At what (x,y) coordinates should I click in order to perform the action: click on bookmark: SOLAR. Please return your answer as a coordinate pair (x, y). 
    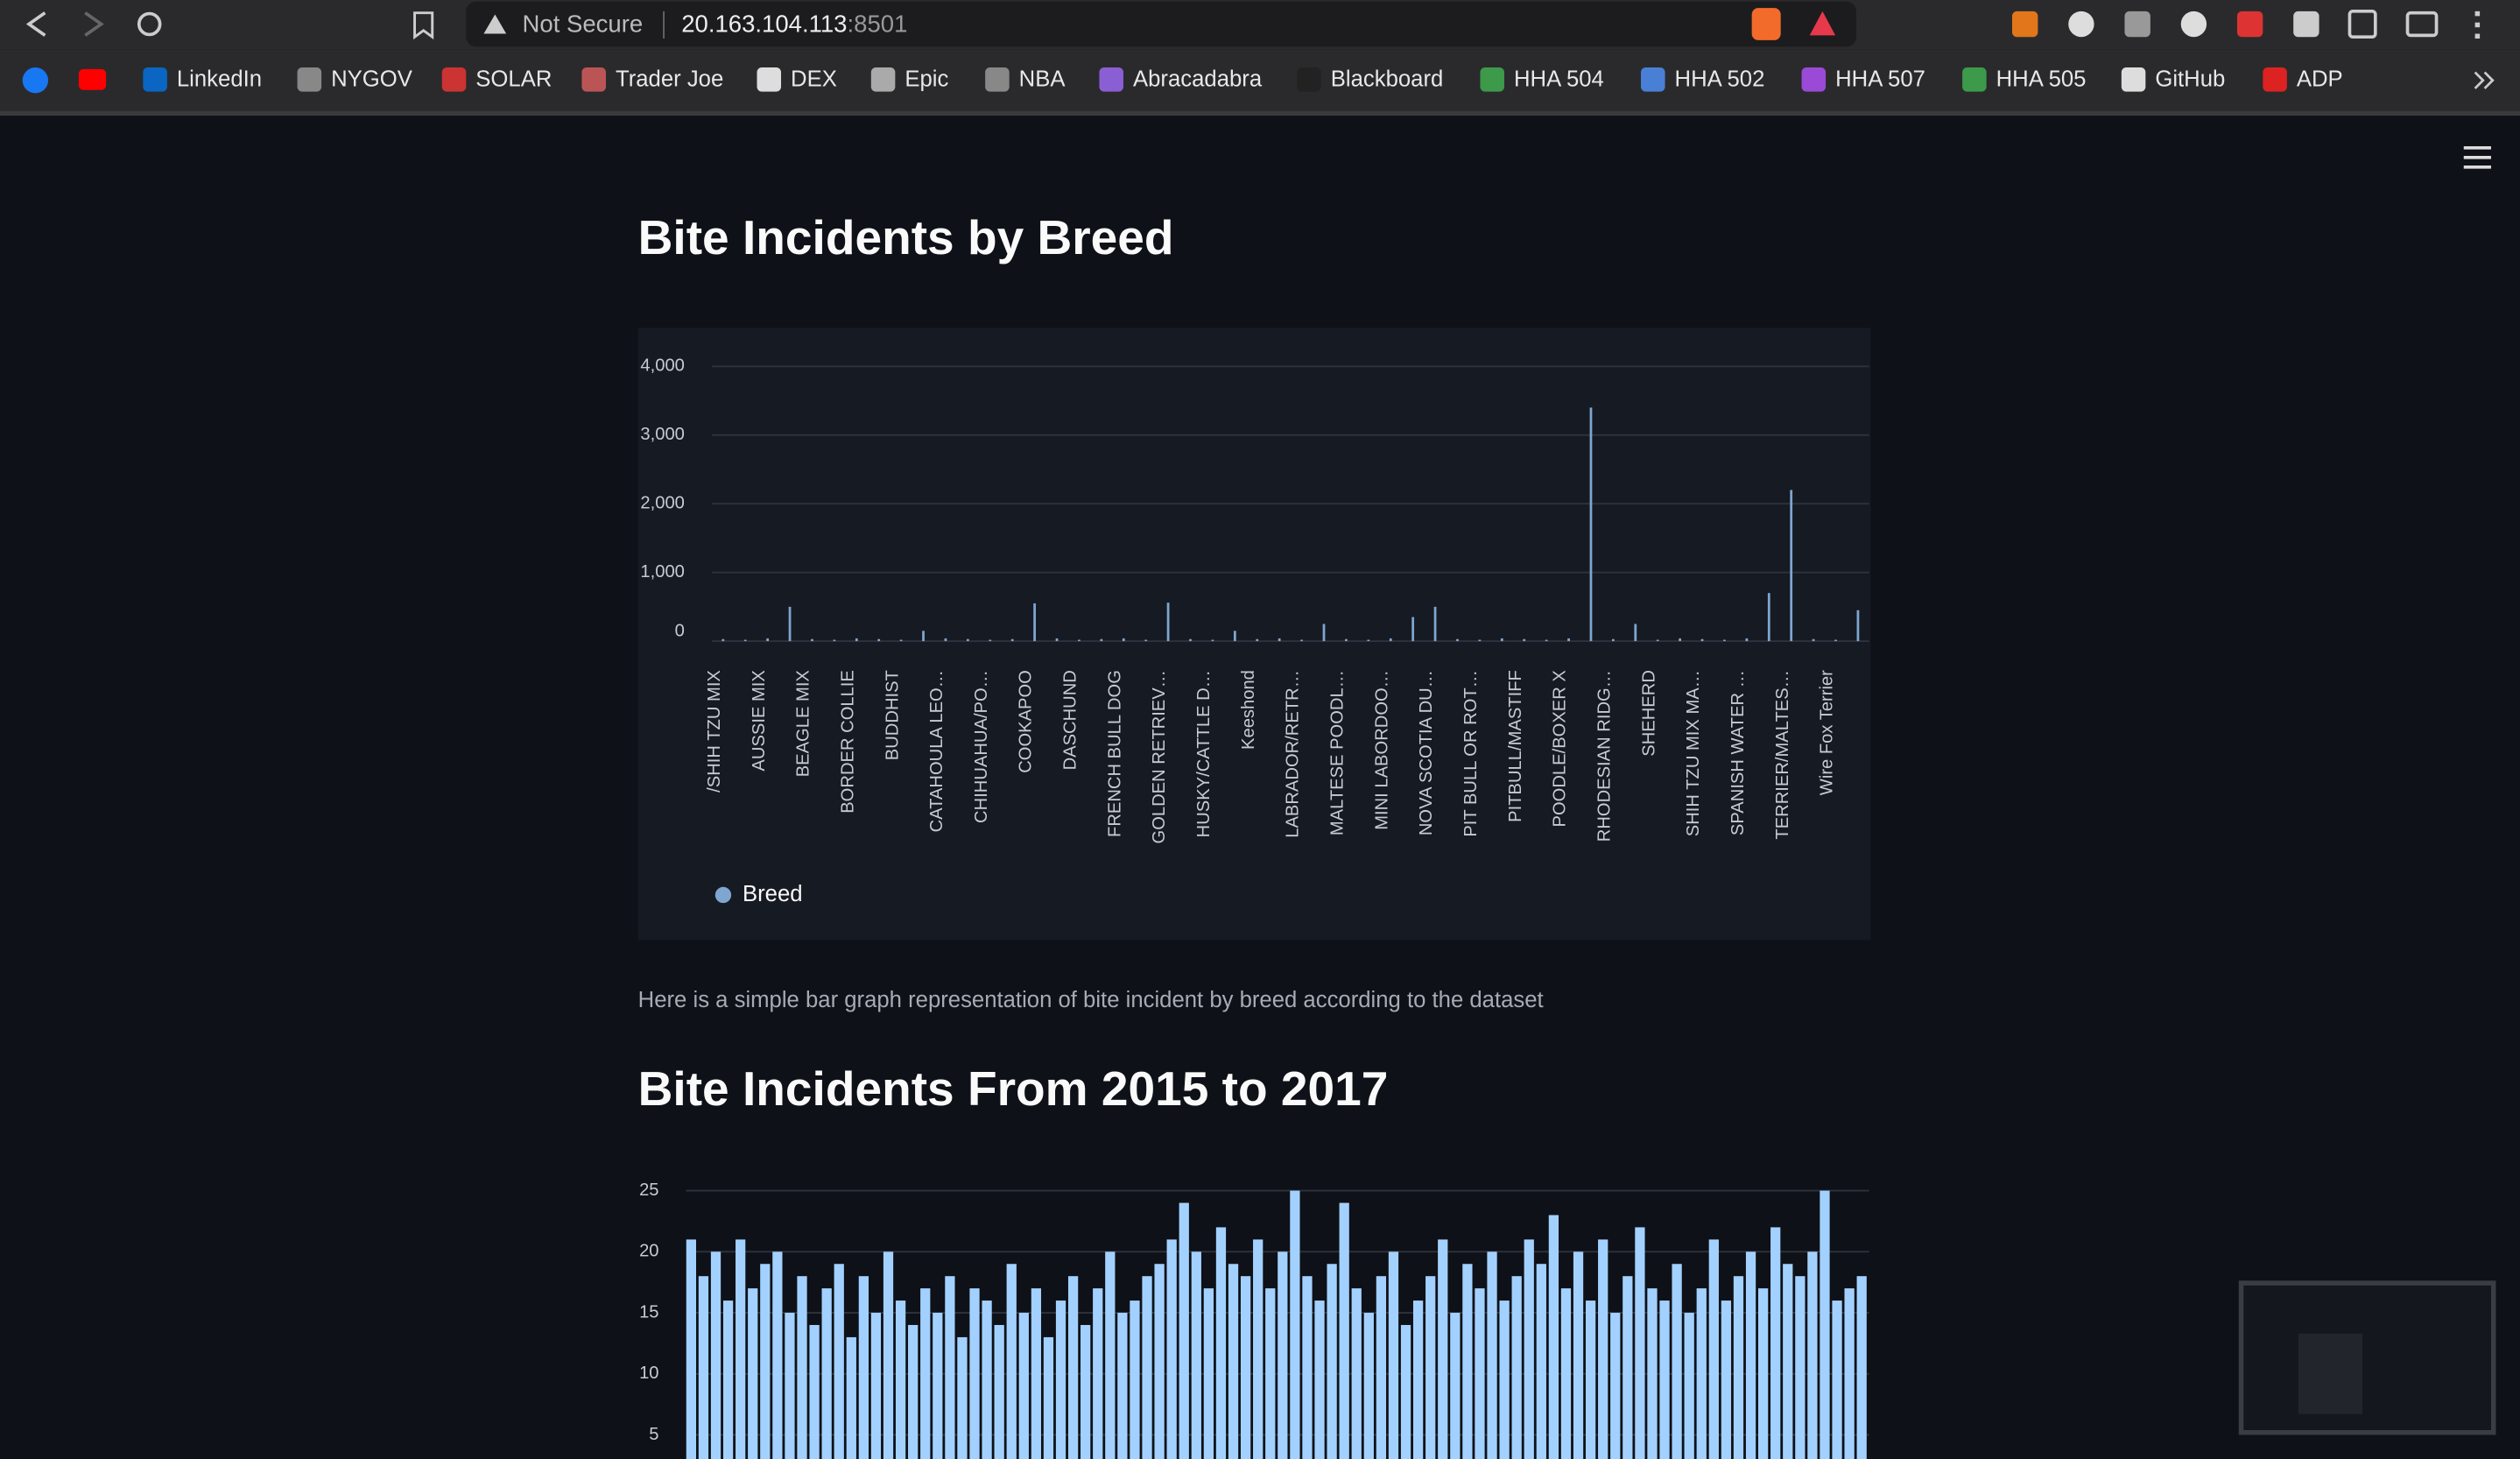
    Looking at the image, I should click on (513, 79).